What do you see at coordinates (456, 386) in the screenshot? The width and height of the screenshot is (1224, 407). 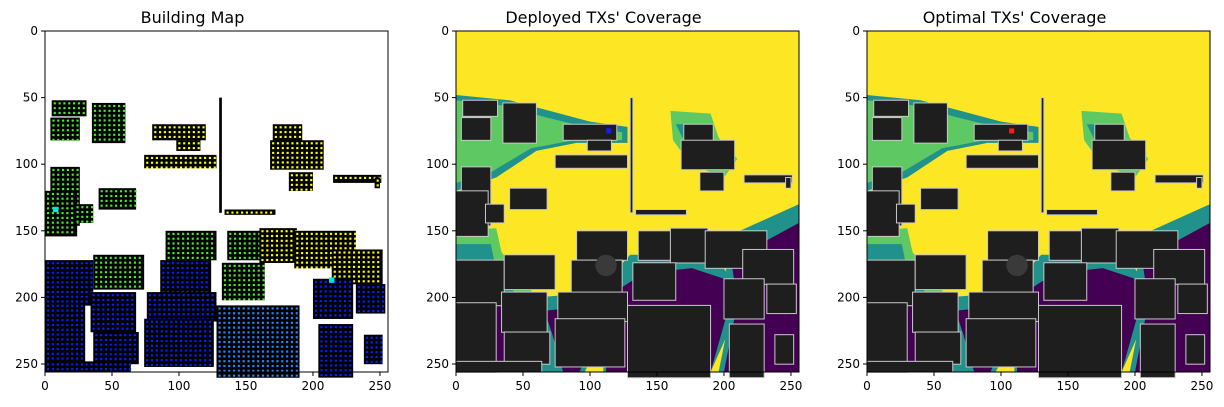 I see `x-tick-label: 0` at bounding box center [456, 386].